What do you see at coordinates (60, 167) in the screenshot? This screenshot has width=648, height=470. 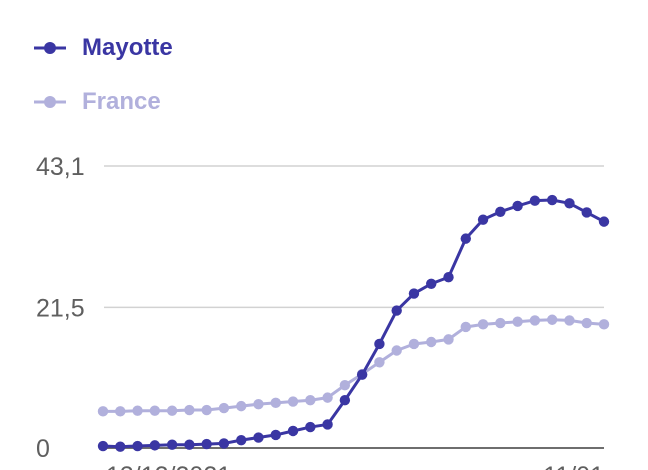 I see `y-tick-label: 43,1` at bounding box center [60, 167].